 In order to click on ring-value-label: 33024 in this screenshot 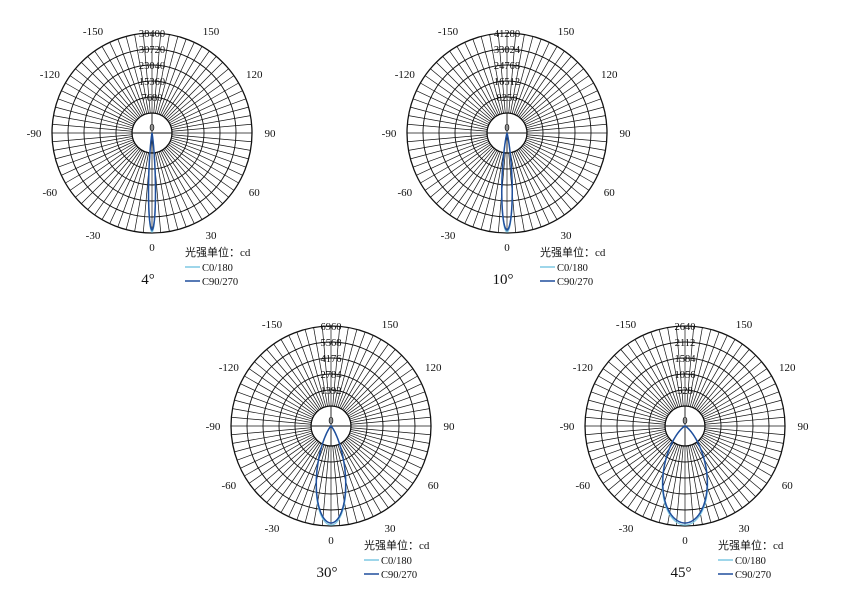, I will do `click(507, 50)`.